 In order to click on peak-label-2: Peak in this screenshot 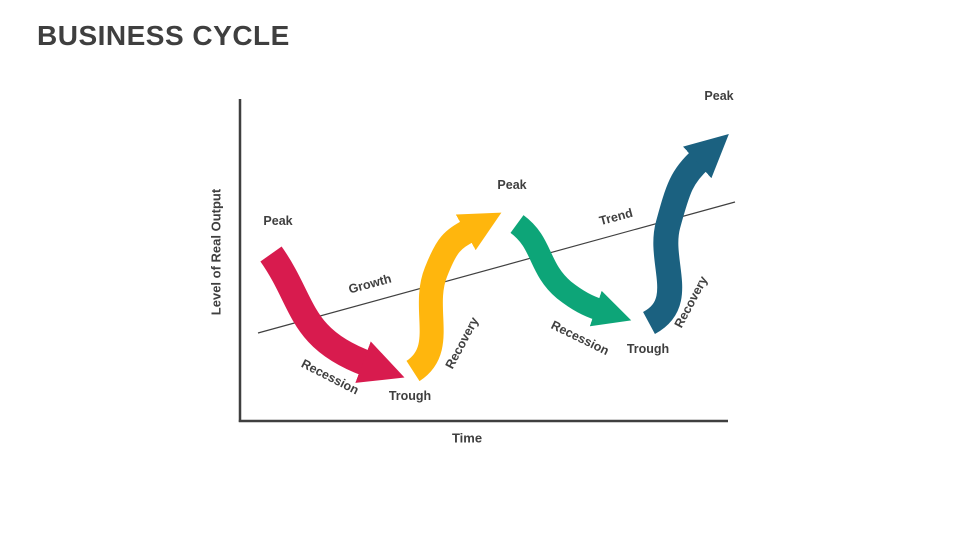, I will do `click(512, 185)`.